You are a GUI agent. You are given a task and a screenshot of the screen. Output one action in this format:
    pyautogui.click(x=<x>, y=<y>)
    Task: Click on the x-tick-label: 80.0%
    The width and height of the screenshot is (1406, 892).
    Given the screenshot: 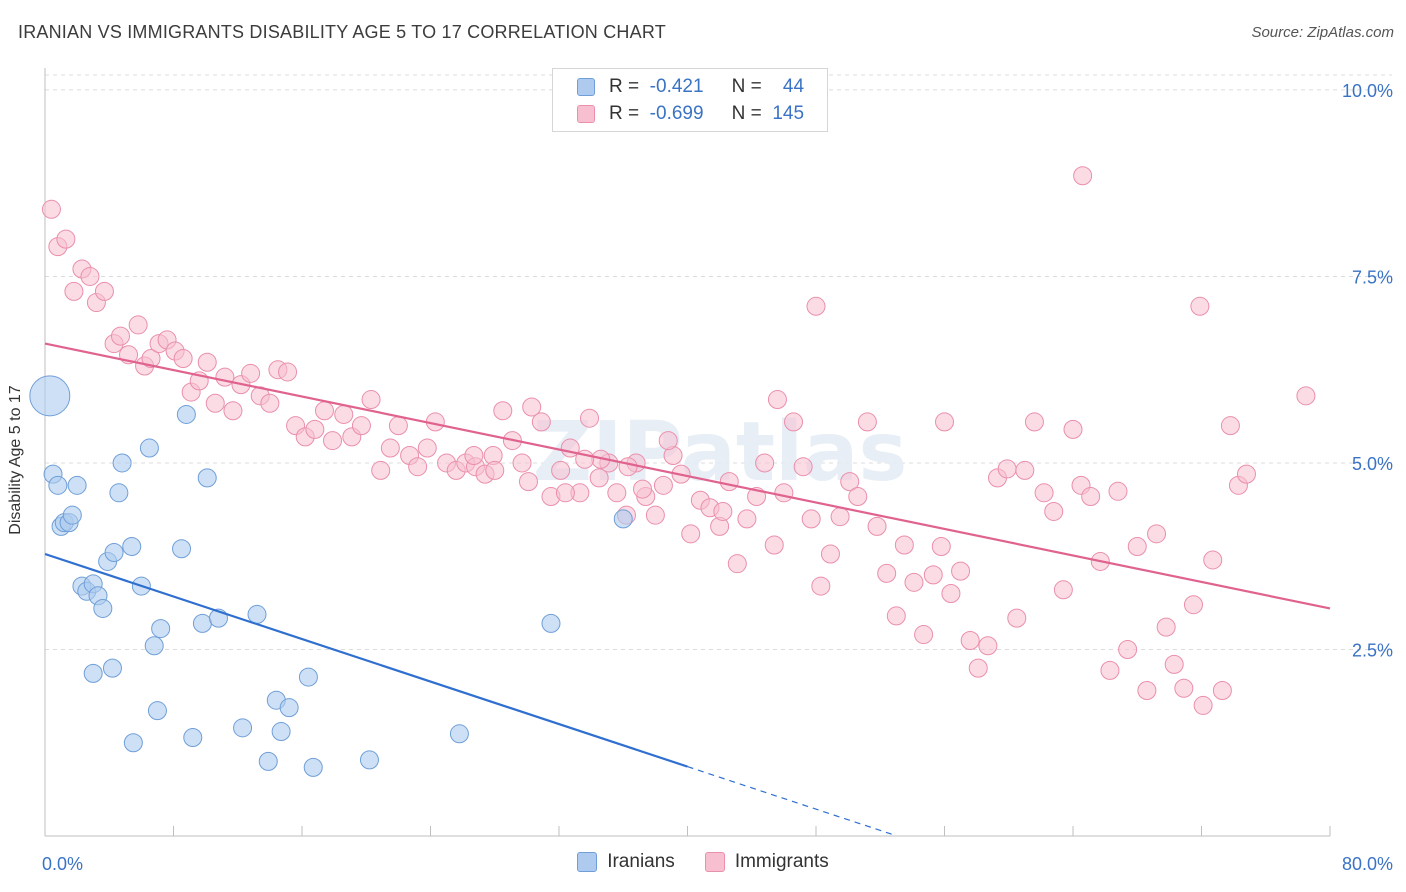 What is the action you would take?
    pyautogui.click(x=1367, y=864)
    